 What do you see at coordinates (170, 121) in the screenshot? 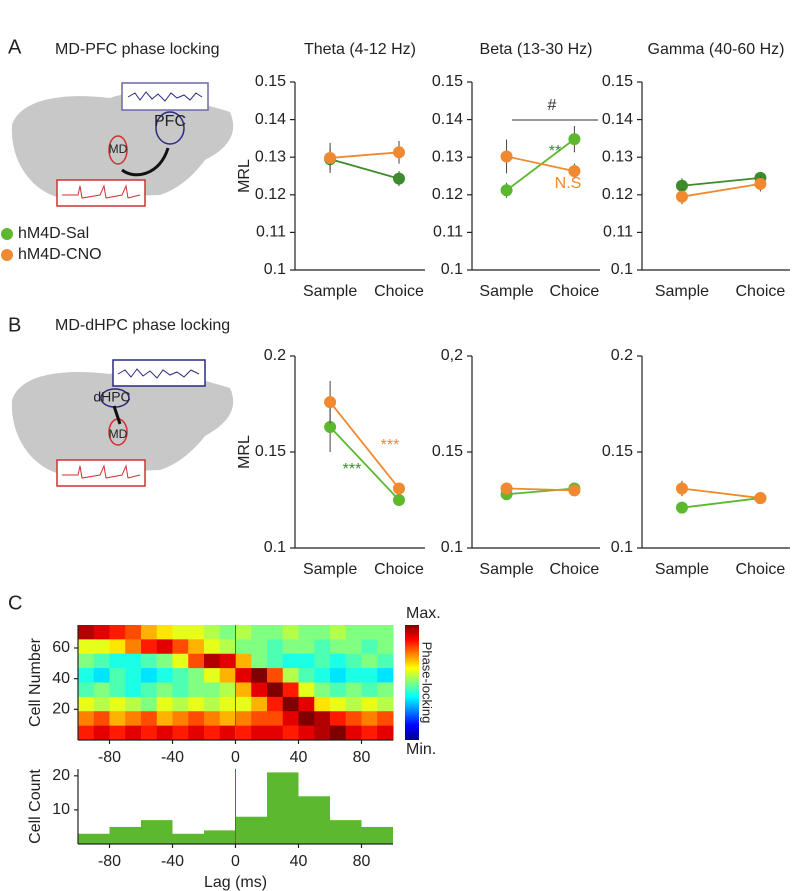
I see `region-label: PFC` at bounding box center [170, 121].